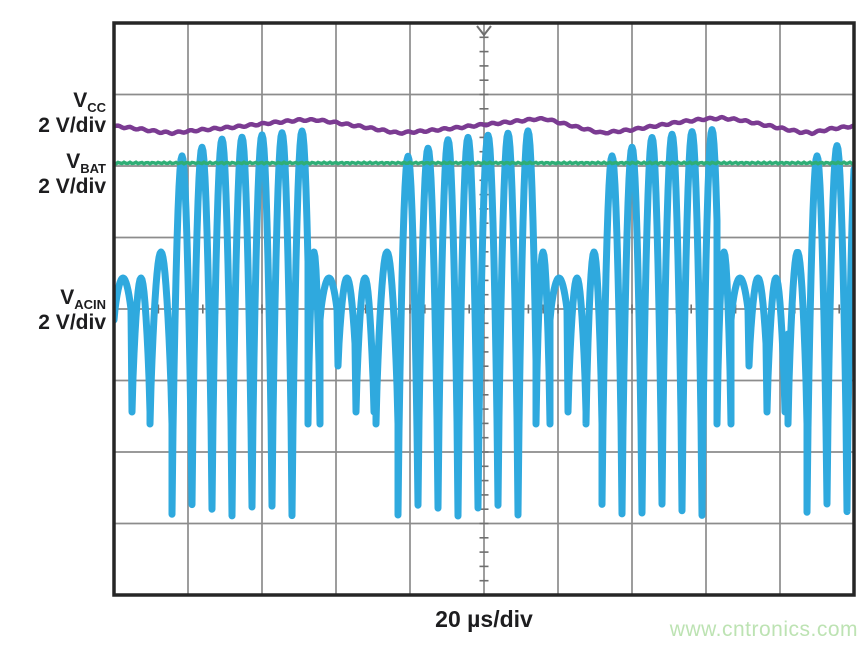 This screenshot has height=649, width=868. What do you see at coordinates (93, 169) in the screenshot?
I see `vbat-subscript: BAT` at bounding box center [93, 169].